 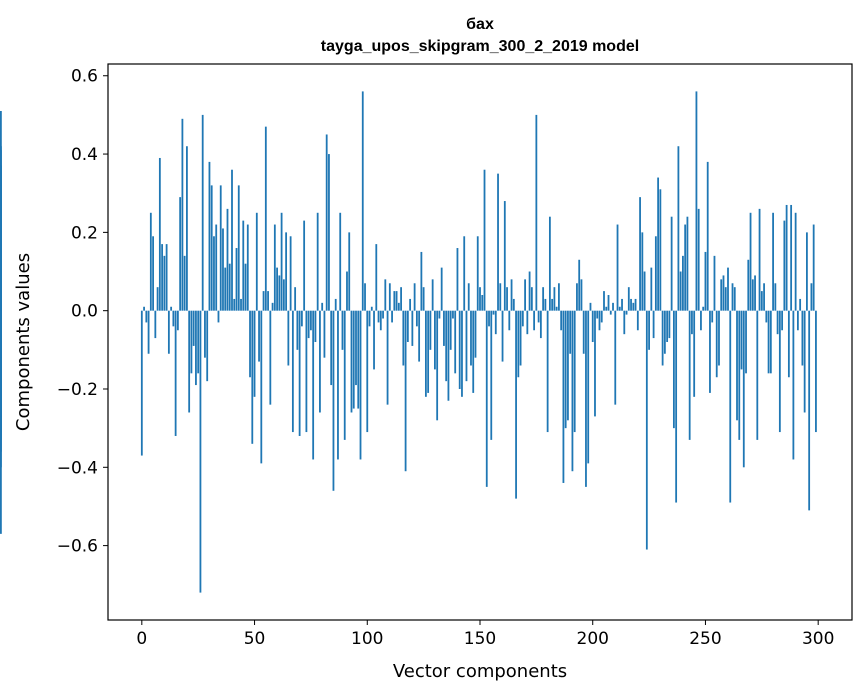 I want to click on x-axis-label: Vector components, so click(x=480, y=671).